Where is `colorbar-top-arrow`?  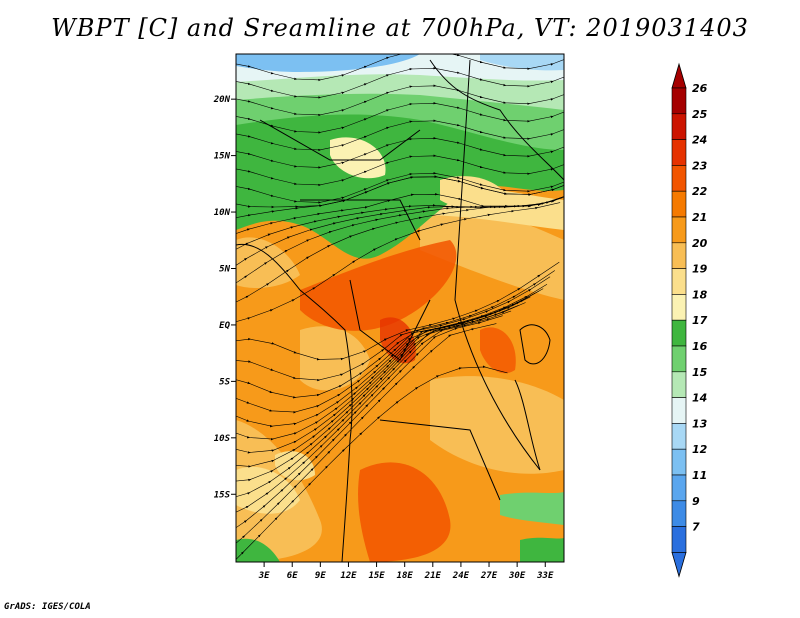 colorbar-top-arrow is located at coordinates (679, 75).